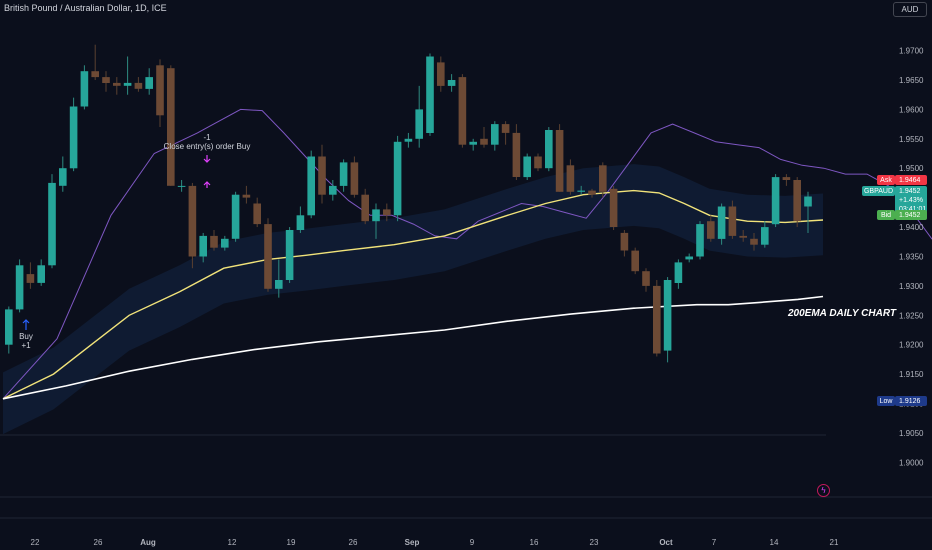 The image size is (932, 550). Describe the element at coordinates (842, 313) in the screenshot. I see `chart-note: 200EMA DAILY CHART` at that location.